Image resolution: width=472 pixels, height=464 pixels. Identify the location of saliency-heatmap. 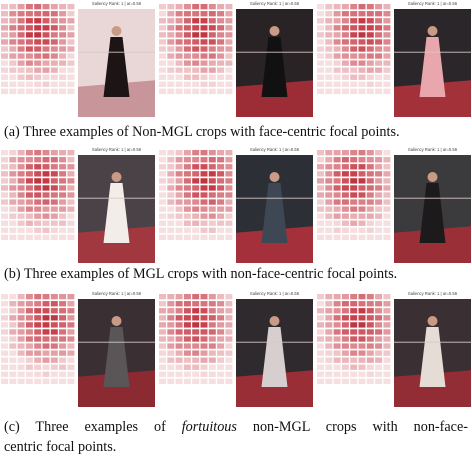
(354, 195).